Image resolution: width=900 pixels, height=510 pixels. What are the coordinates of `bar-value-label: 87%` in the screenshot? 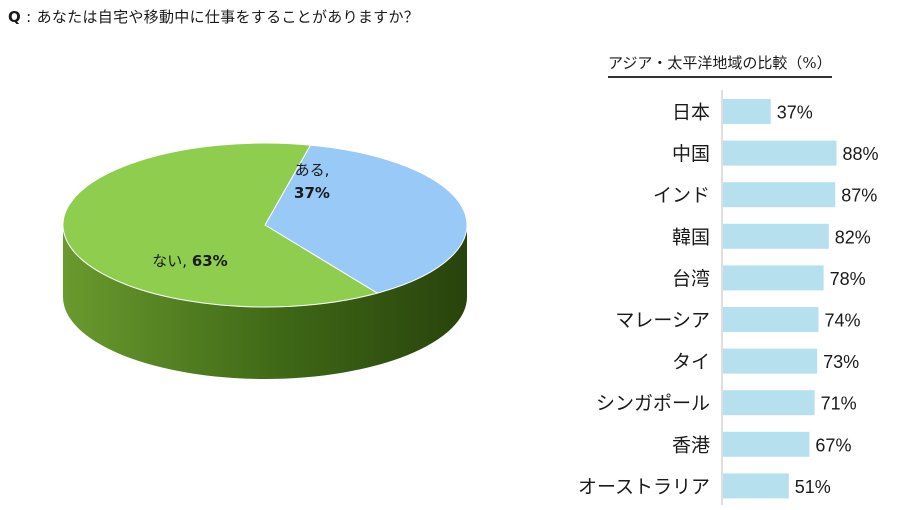 It's located at (859, 196).